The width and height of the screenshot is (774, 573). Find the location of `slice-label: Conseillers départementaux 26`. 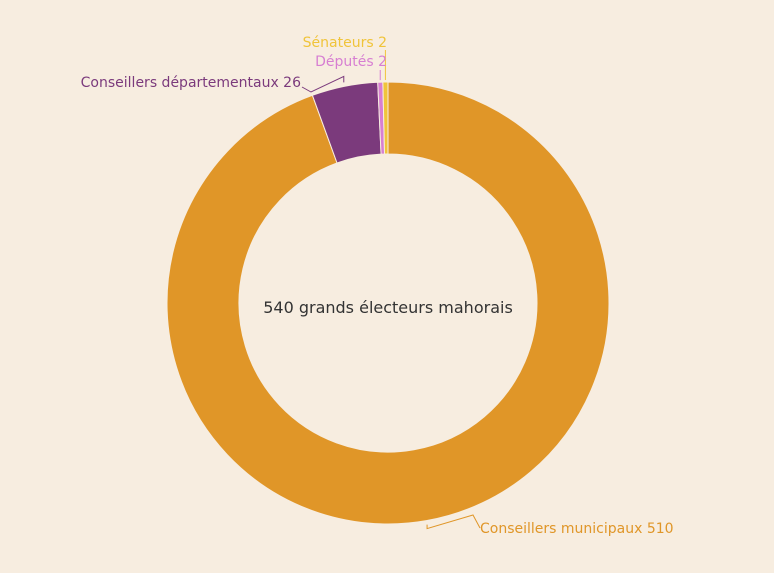

slice-label: Conseillers départementaux 26 is located at coordinates (191, 83).